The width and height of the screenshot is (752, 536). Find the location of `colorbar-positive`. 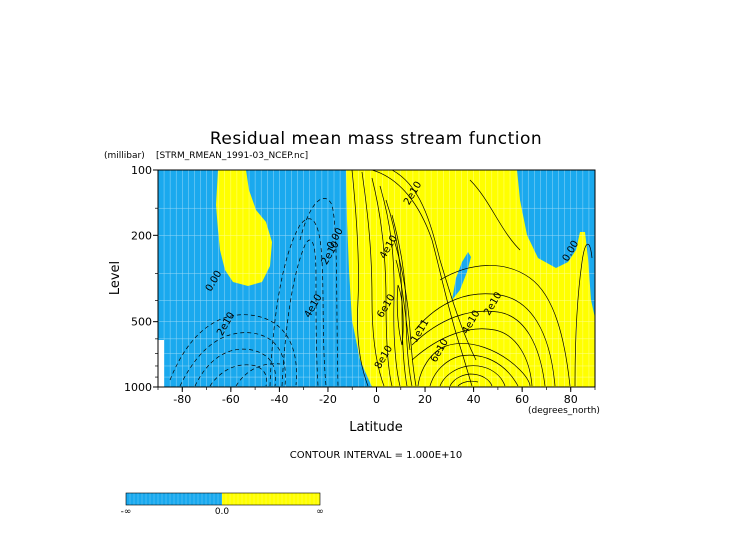

colorbar-positive is located at coordinates (271, 499).